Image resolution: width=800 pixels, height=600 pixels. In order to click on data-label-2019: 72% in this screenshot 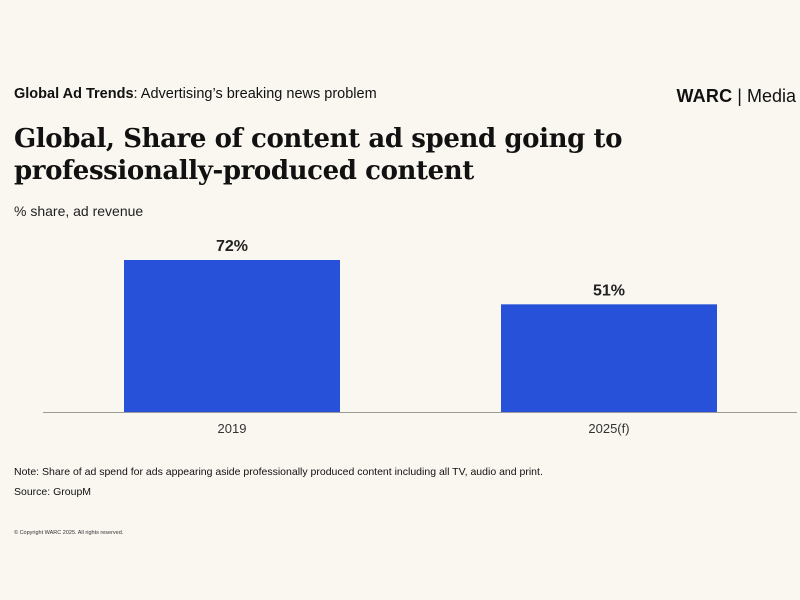, I will do `click(232, 246)`.